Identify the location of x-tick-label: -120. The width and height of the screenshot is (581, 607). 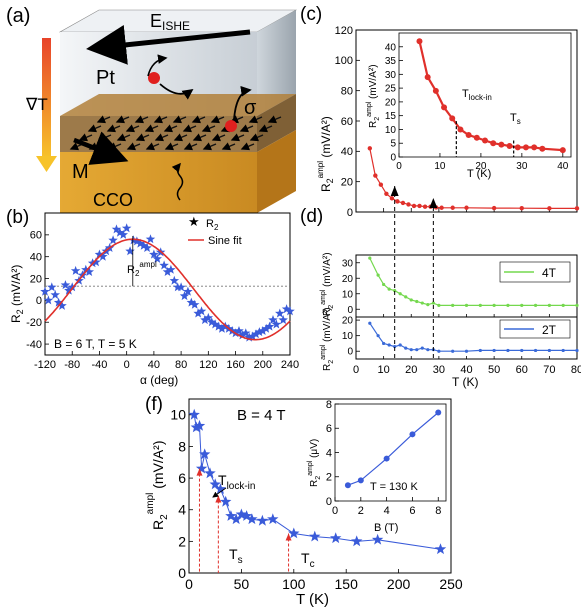
(45, 365).